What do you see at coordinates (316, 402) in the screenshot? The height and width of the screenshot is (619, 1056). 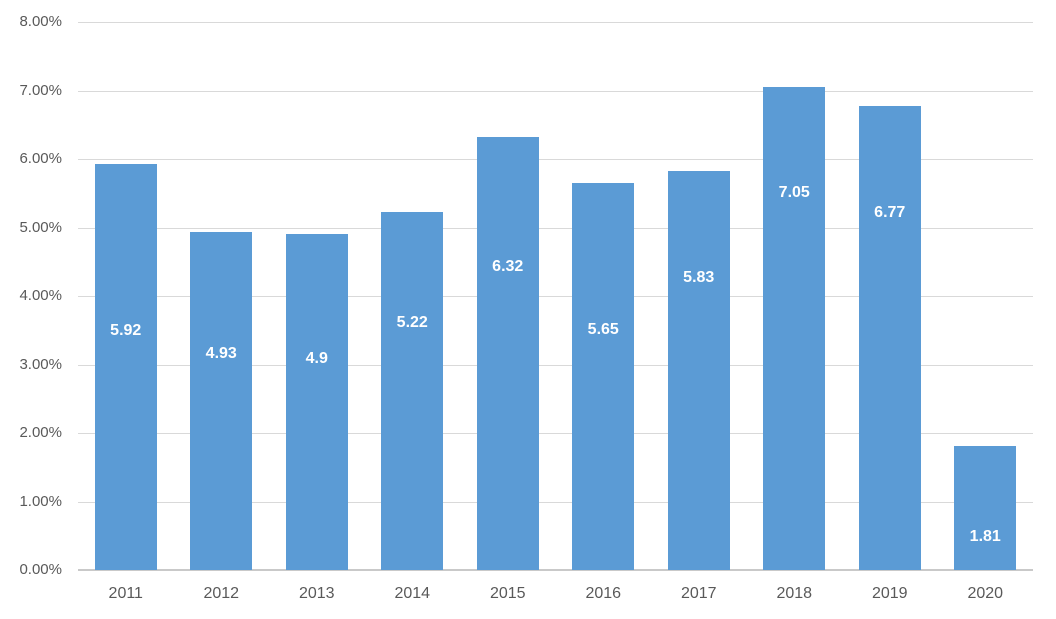 I see `bar-2013: 4.9` at bounding box center [316, 402].